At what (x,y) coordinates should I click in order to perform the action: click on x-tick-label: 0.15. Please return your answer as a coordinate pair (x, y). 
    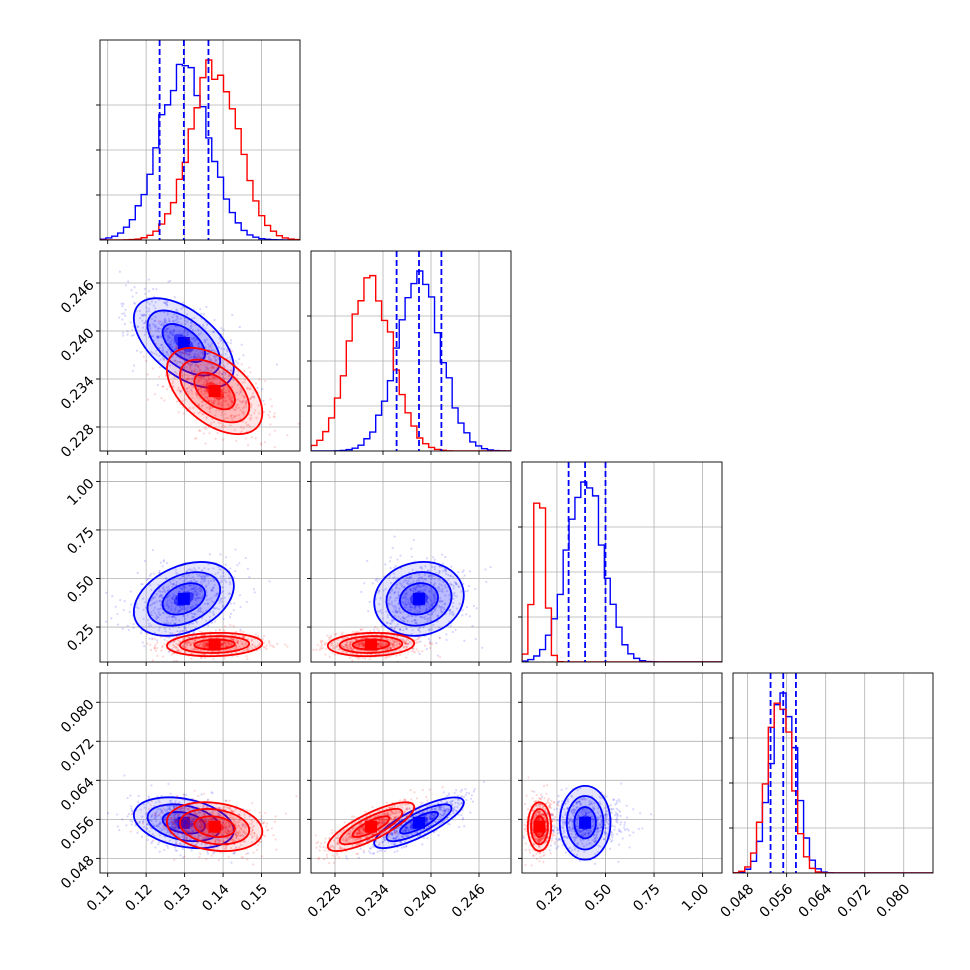
    Looking at the image, I should click on (254, 897).